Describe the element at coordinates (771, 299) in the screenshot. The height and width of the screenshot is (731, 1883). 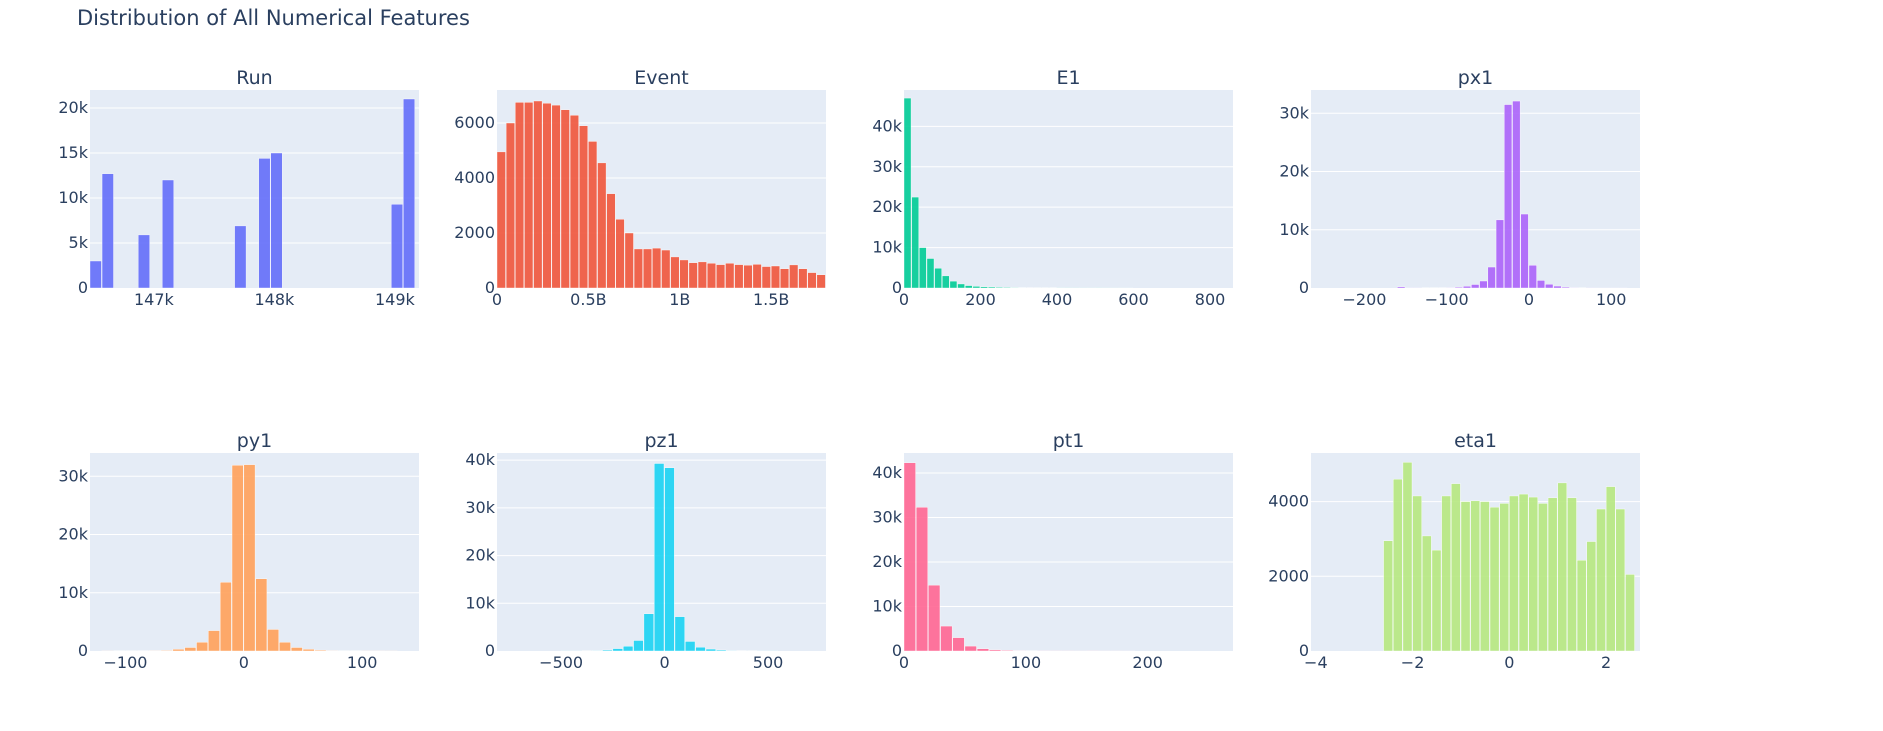
I see `x-tick-label: 1.5B` at that location.